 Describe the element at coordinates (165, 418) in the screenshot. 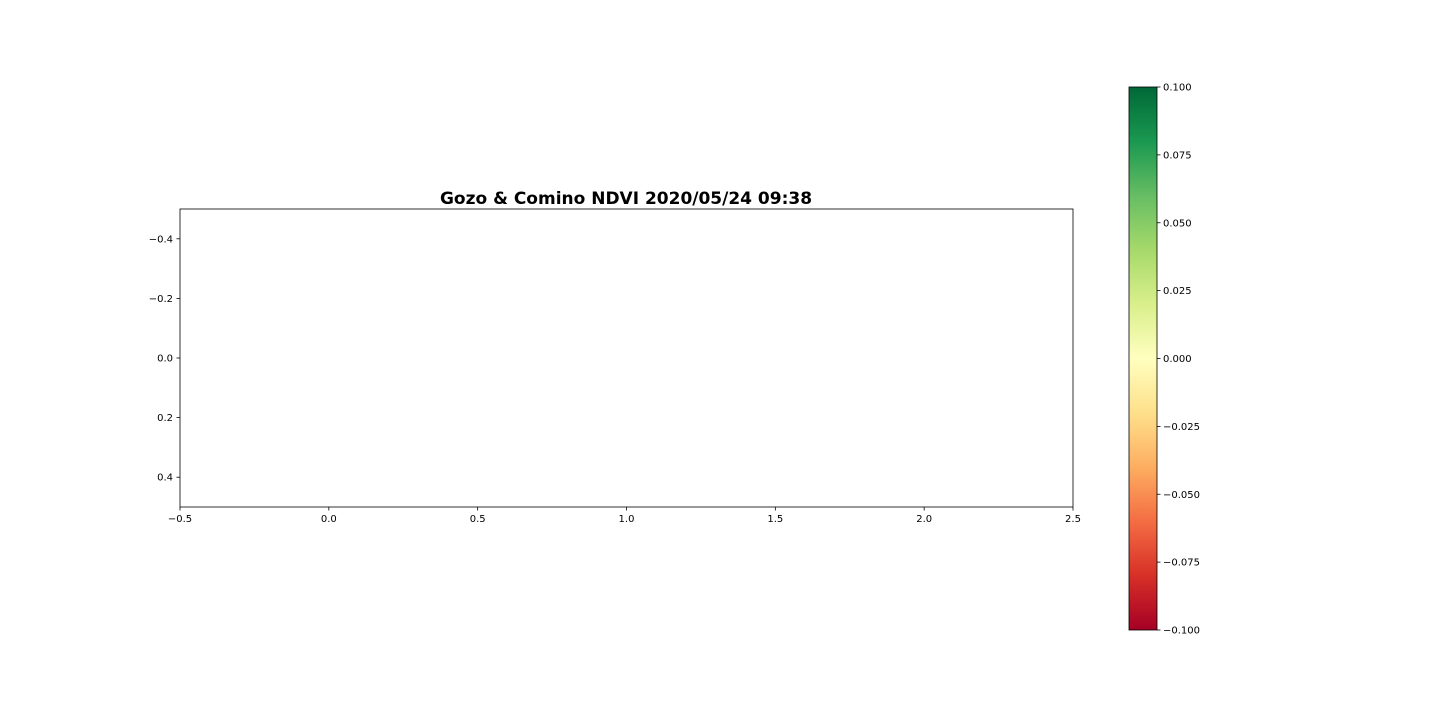

I see `y-tick-label: 0.2` at that location.